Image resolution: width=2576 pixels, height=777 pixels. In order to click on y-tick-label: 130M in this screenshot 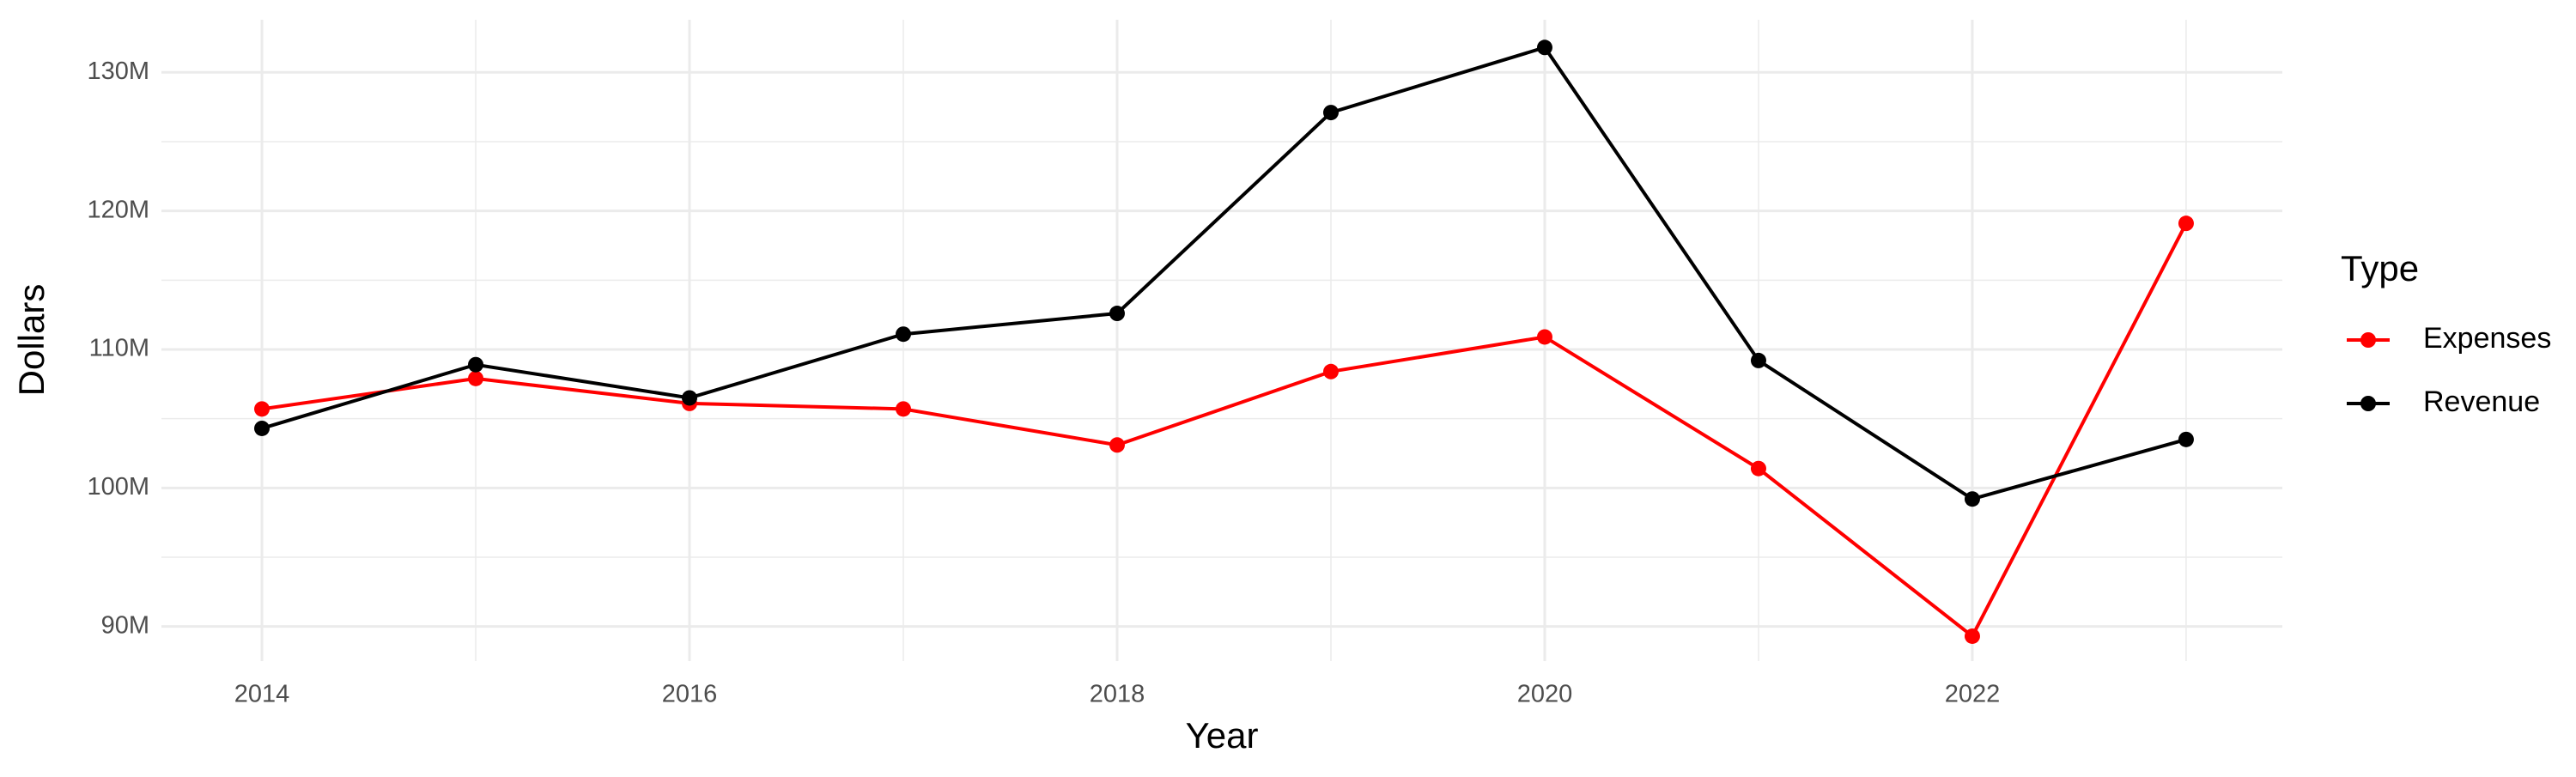, I will do `click(118, 71)`.